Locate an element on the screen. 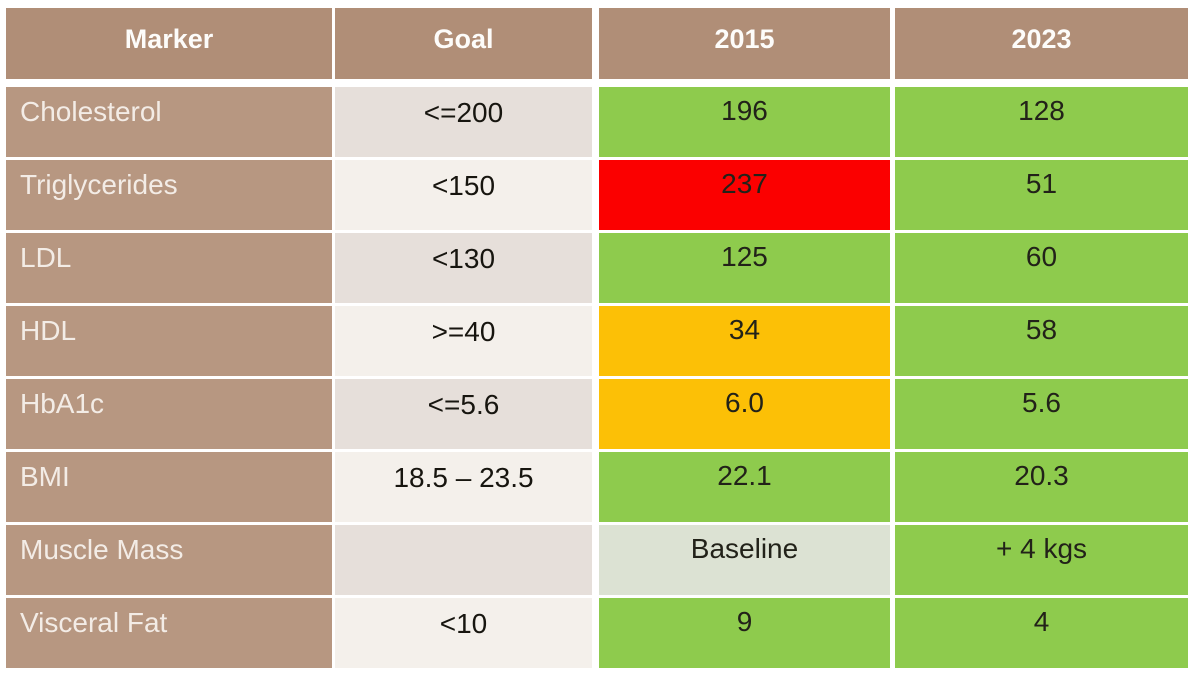 The height and width of the screenshot is (675, 1200). goal-cell is located at coordinates (463, 560).